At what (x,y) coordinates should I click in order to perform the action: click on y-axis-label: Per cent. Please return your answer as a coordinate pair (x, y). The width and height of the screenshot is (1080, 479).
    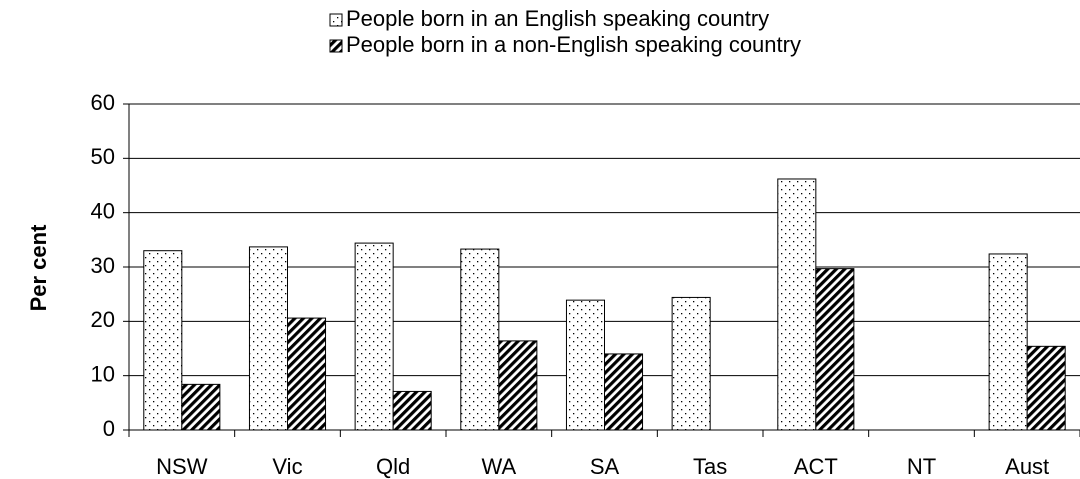
    Looking at the image, I should click on (38, 267).